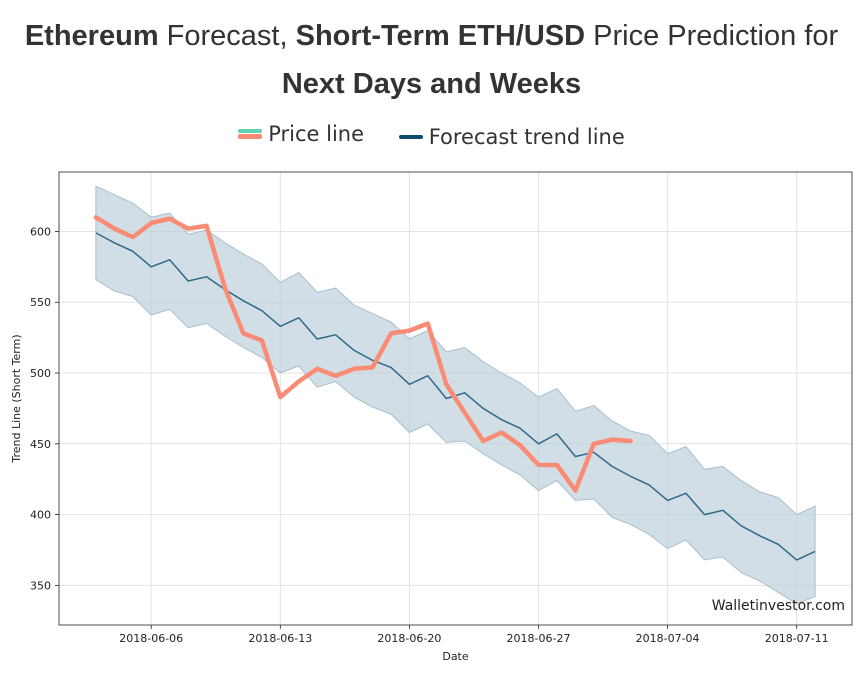 Image resolution: width=863 pixels, height=677 pixels. I want to click on x-tick-label: 2018-06-06, so click(151, 638).